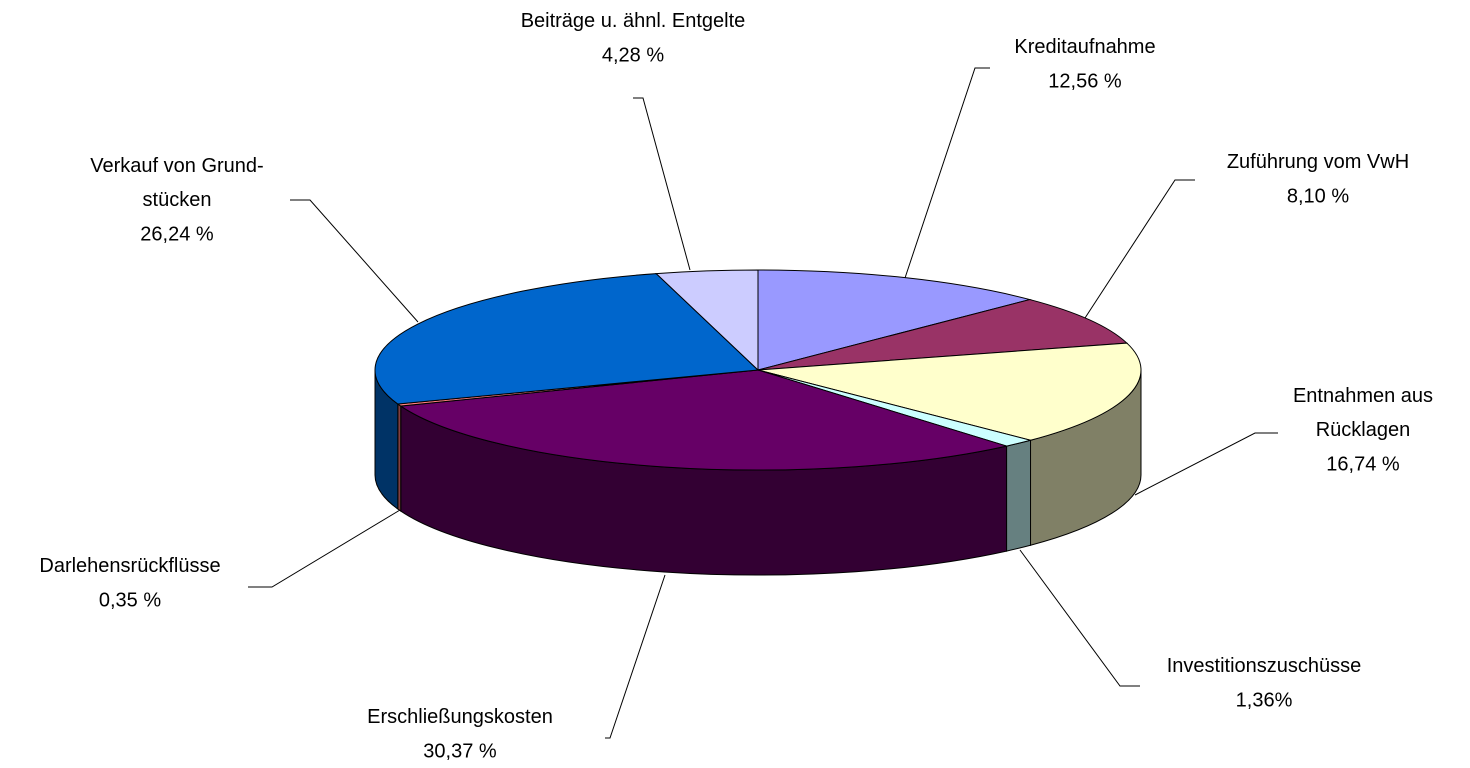 Image resolution: width=1470 pixels, height=768 pixels. What do you see at coordinates (1019, 495) in the screenshot?
I see `slice-side` at bounding box center [1019, 495].